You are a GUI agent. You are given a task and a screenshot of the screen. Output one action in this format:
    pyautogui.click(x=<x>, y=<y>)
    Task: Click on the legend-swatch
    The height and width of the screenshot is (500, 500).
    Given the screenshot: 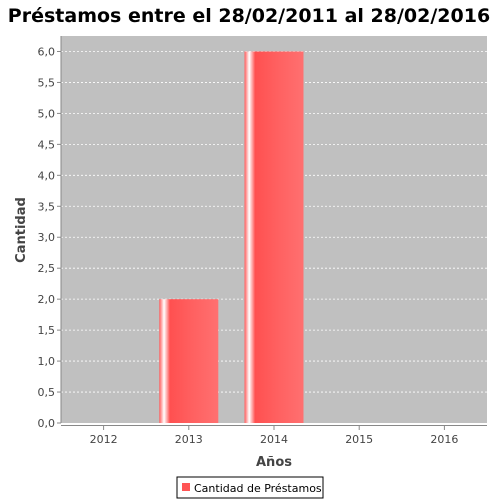 What is the action you would take?
    pyautogui.click(x=186, y=487)
    